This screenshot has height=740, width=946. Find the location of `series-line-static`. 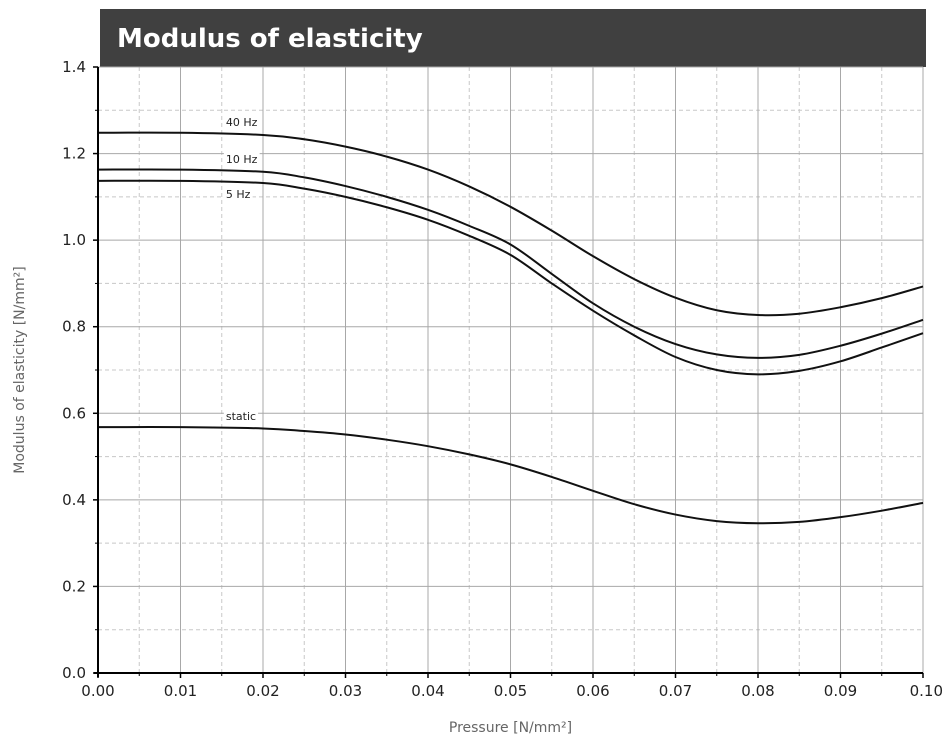

series-line-static is located at coordinates (510, 475).